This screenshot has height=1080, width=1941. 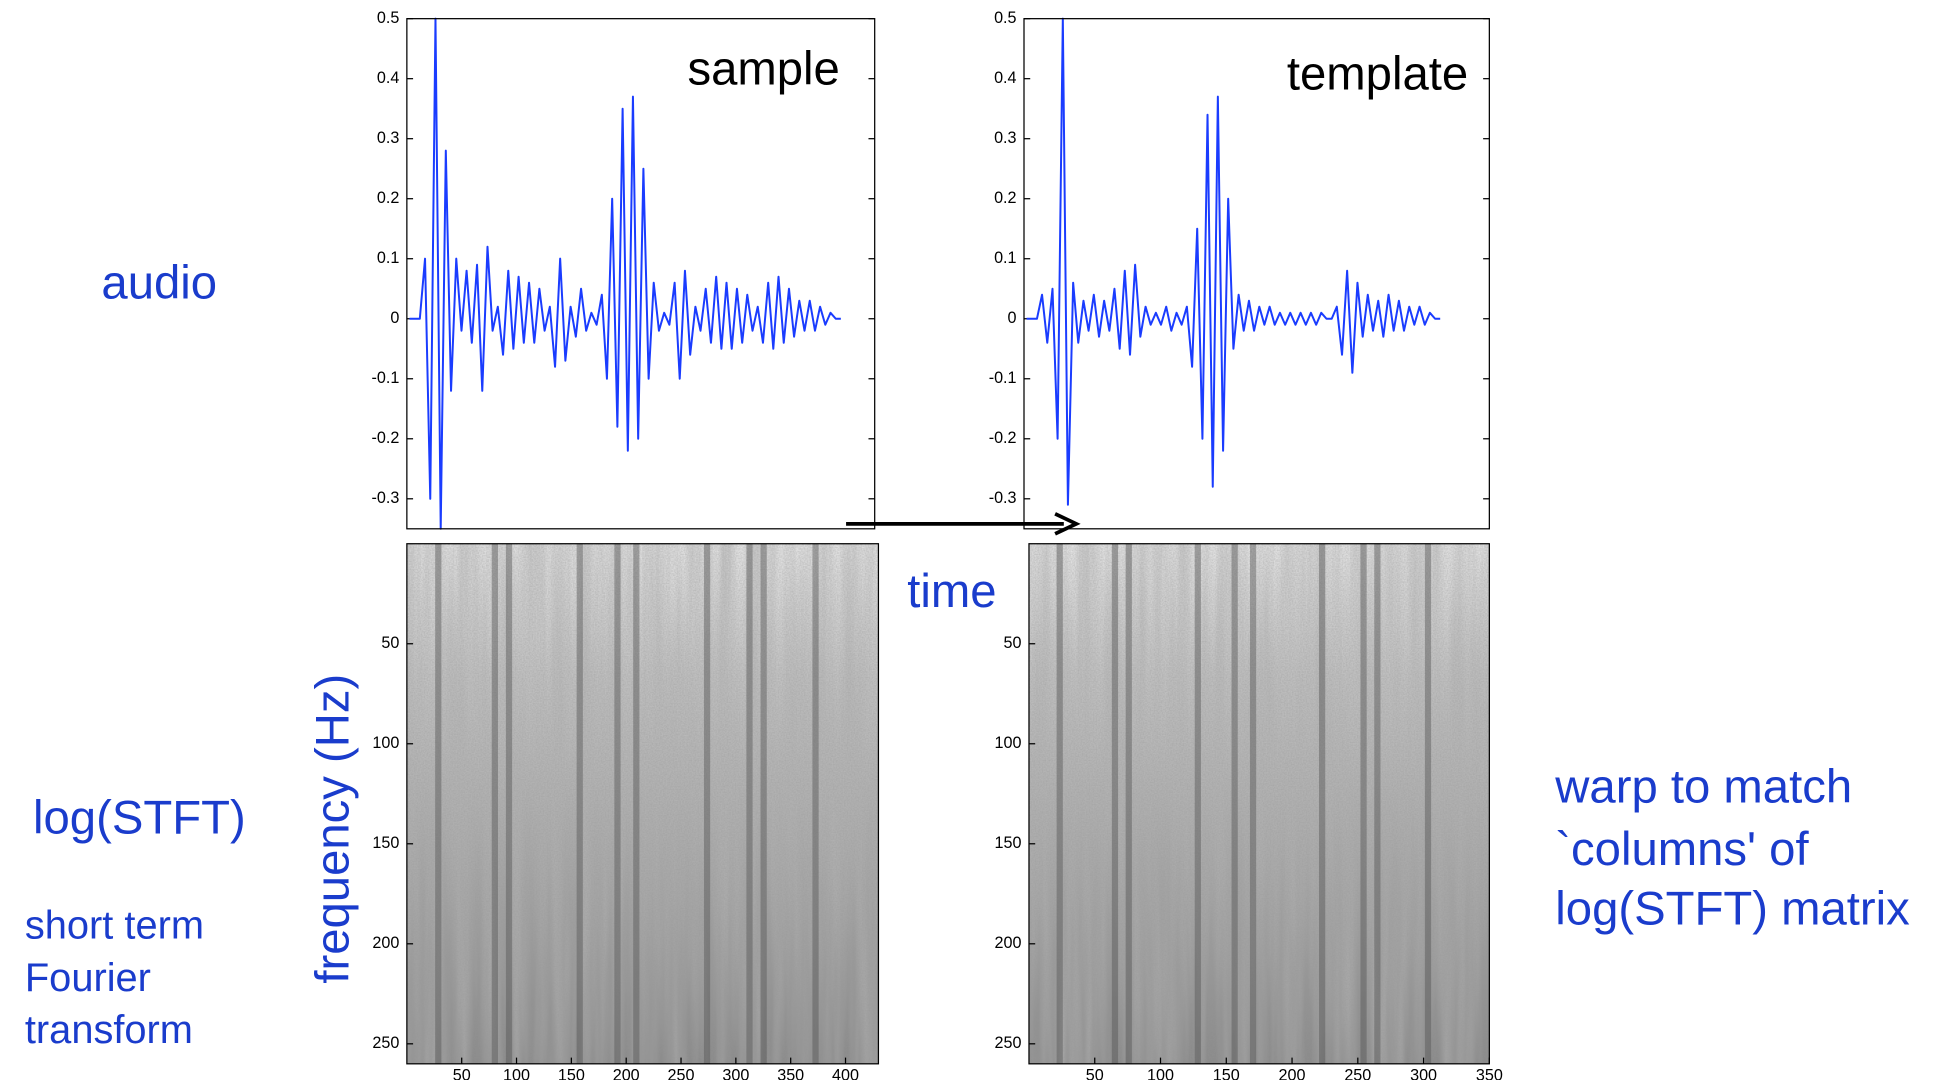 What do you see at coordinates (109, 1030) in the screenshot?
I see `note-line: transform` at bounding box center [109, 1030].